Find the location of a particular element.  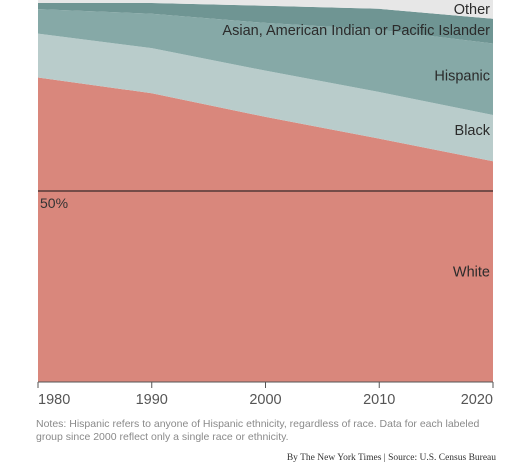

x-axis: 1980 1990 2000 2010 2020 is located at coordinates (265, 394).